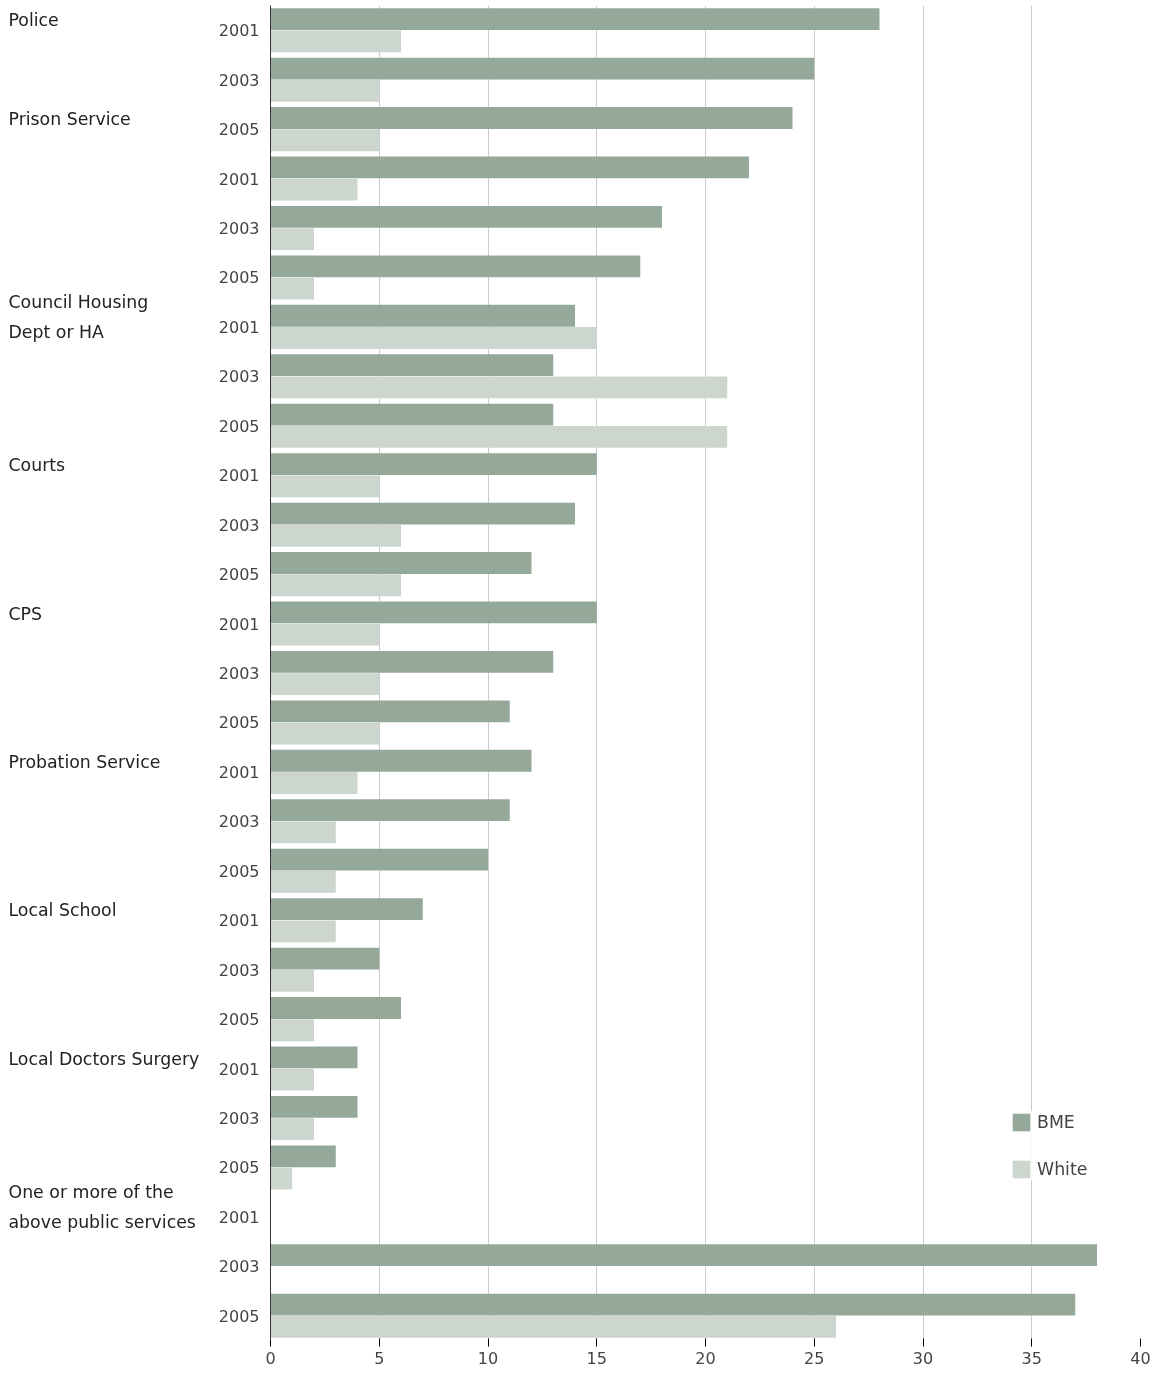 Image resolution: width=1164 pixels, height=1387 pixels. What do you see at coordinates (62, 910) in the screenshot?
I see `text: Local School` at bounding box center [62, 910].